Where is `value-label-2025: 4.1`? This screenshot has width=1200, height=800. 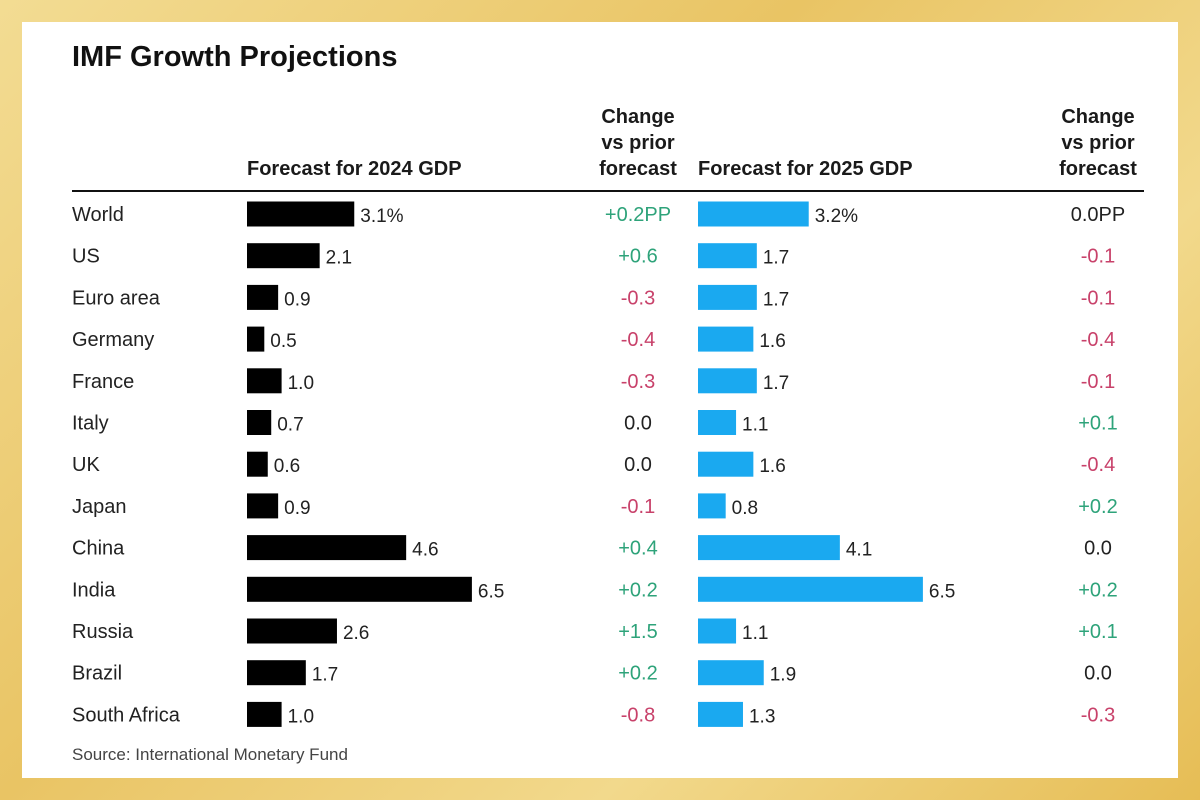 value-label-2025: 4.1 is located at coordinates (859, 550).